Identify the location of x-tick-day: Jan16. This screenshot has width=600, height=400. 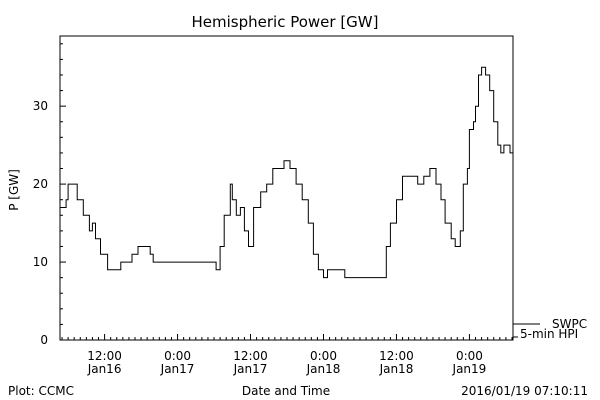
(104, 369).